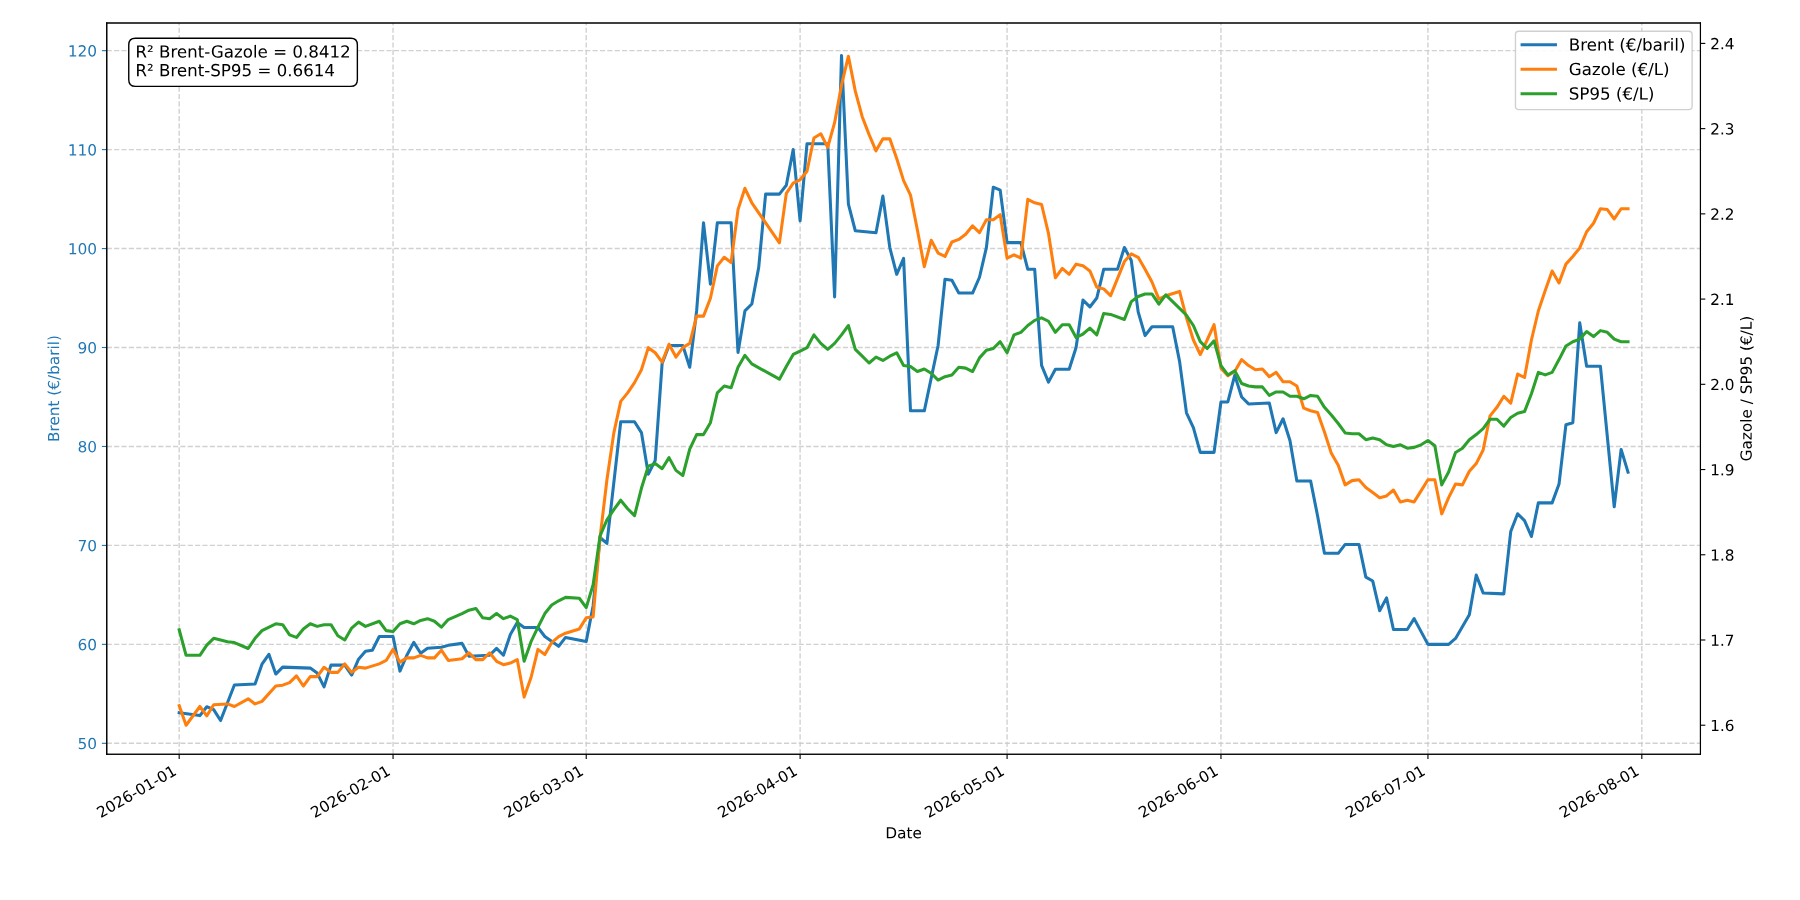 The height and width of the screenshot is (900, 1800). Describe the element at coordinates (904, 833) in the screenshot. I see `x-axis-title: Date` at that location.